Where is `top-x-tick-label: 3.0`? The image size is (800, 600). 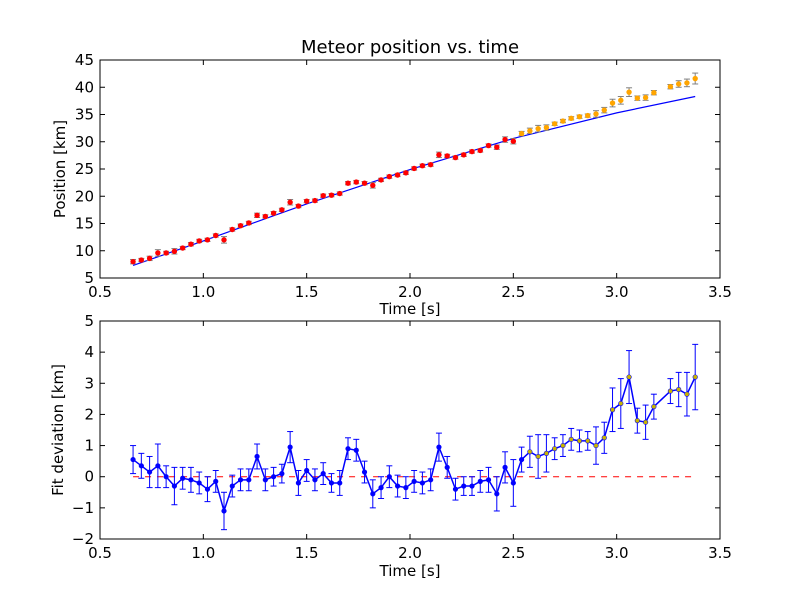 top-x-tick-label: 3.0 is located at coordinates (617, 292).